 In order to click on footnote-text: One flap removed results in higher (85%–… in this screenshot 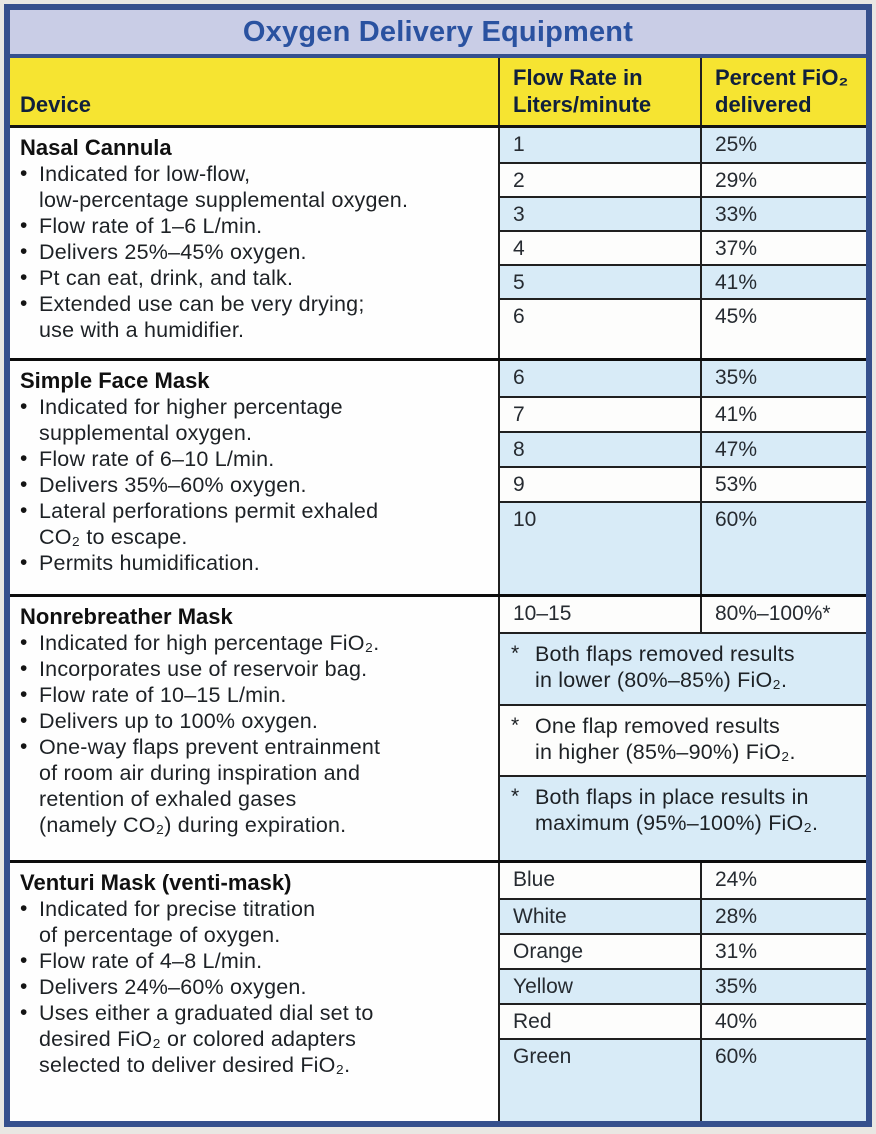, I will do `click(665, 739)`.